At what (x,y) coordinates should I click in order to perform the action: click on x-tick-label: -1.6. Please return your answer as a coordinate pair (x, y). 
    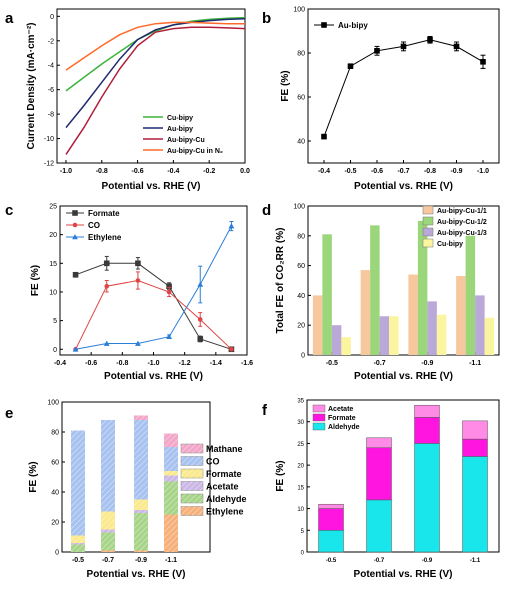
    Looking at the image, I should click on (247, 363).